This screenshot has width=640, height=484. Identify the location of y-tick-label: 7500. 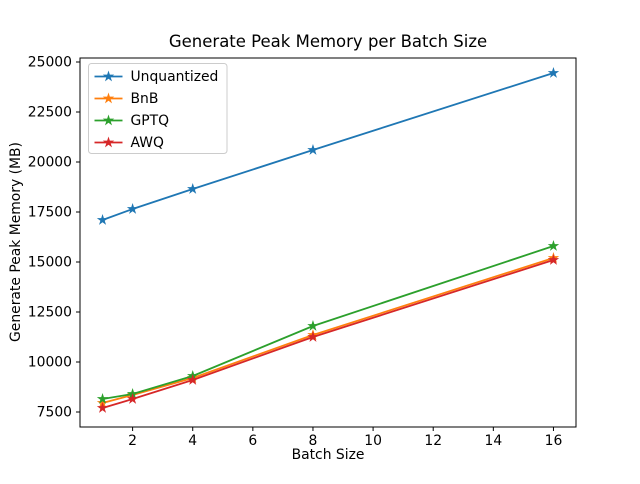
(54, 413).